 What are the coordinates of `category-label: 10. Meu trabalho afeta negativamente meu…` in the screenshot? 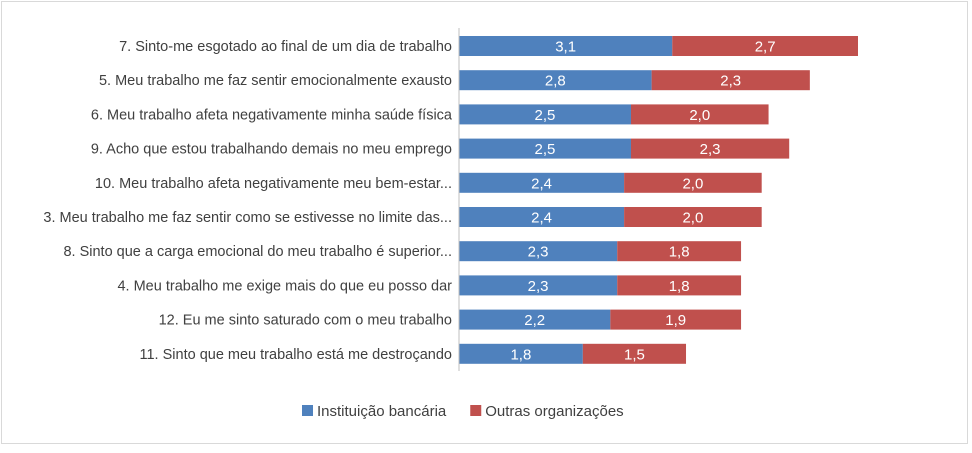 It's located at (273, 184).